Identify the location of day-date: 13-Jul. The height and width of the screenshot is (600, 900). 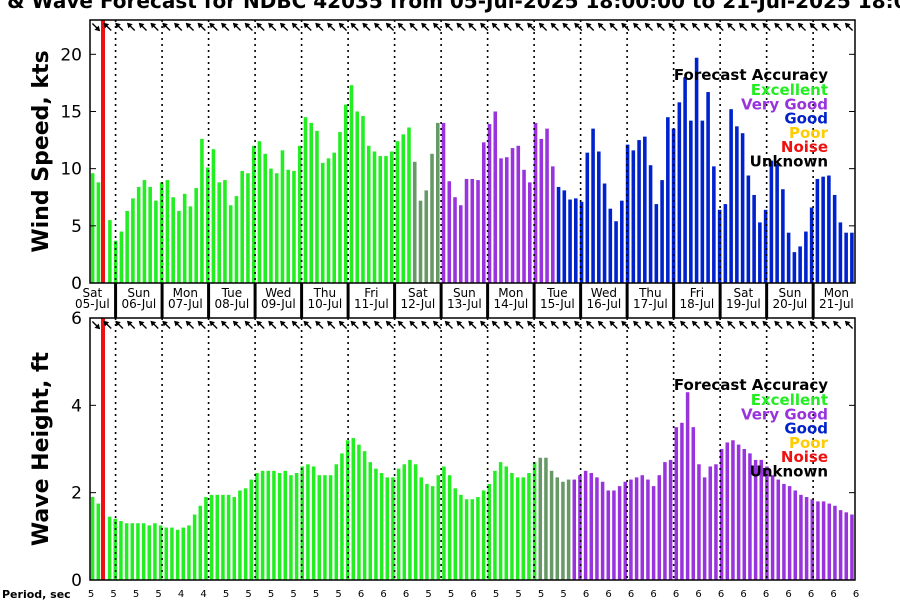
(464, 304).